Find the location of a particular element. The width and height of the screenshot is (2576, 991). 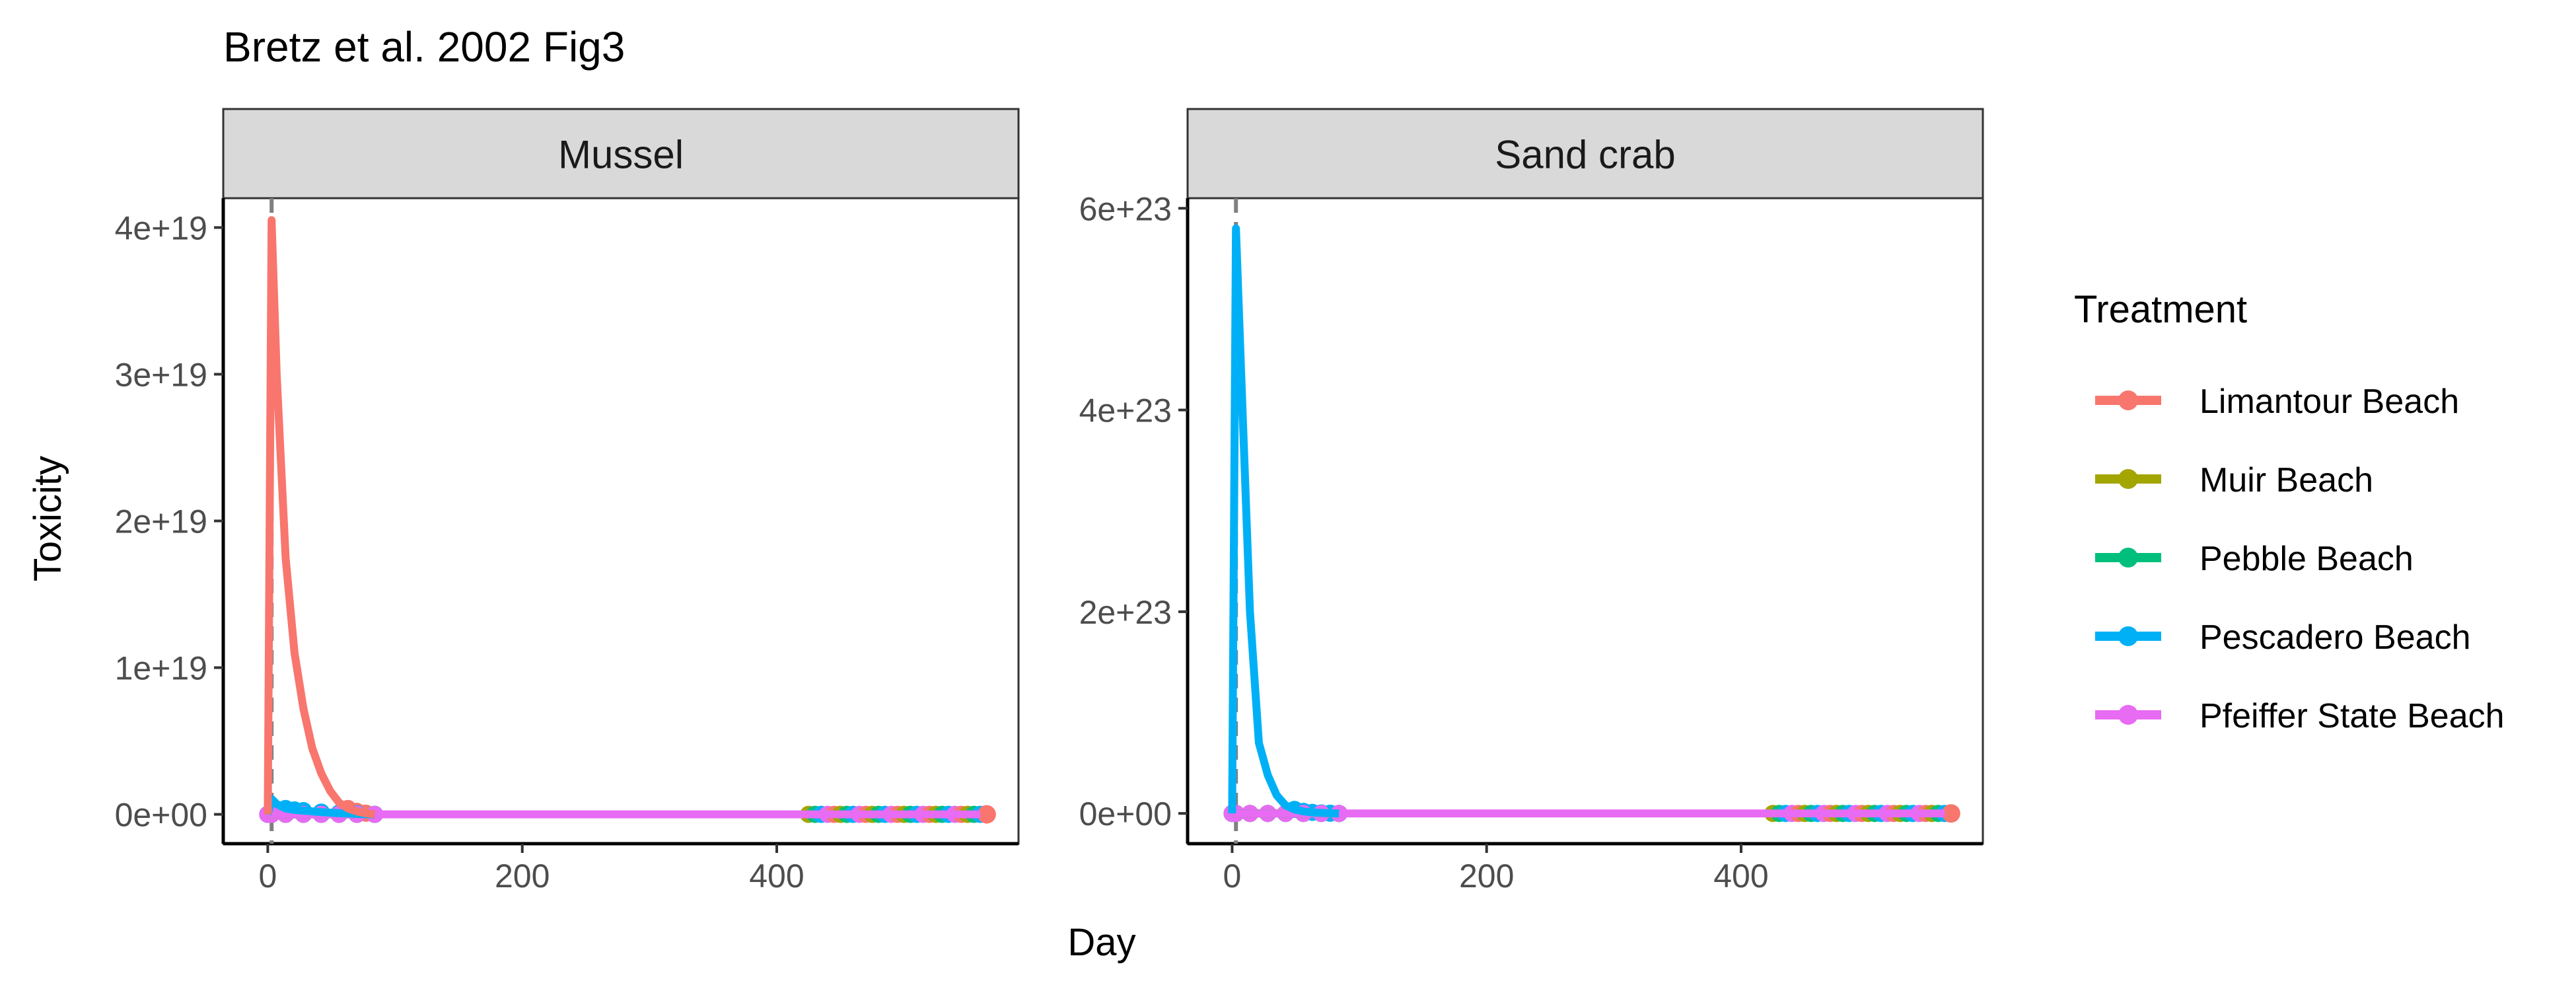

chart-title: Bretz et al. 2002 Fig3 is located at coordinates (424, 47).